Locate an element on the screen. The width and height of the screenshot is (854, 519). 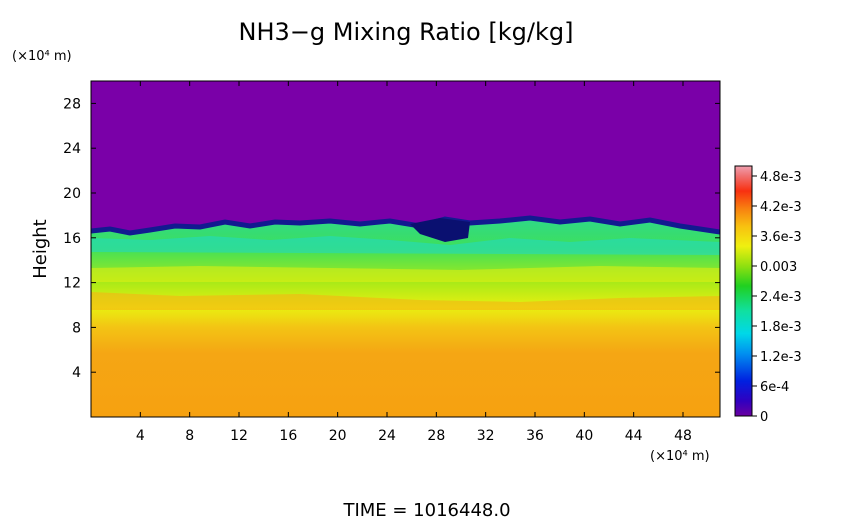
x-tick-label: 48 is located at coordinates (683, 436).